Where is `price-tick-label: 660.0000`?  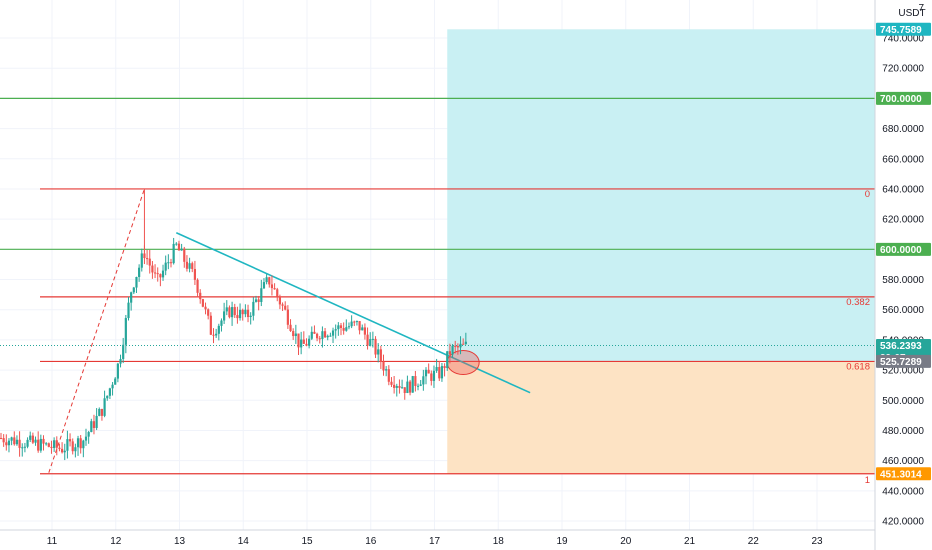
price-tick-label: 660.0000 is located at coordinates (903, 159).